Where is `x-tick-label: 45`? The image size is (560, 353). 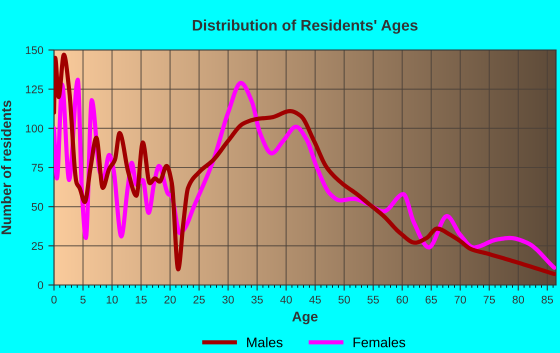
x-tick-label: 45 is located at coordinates (315, 300).